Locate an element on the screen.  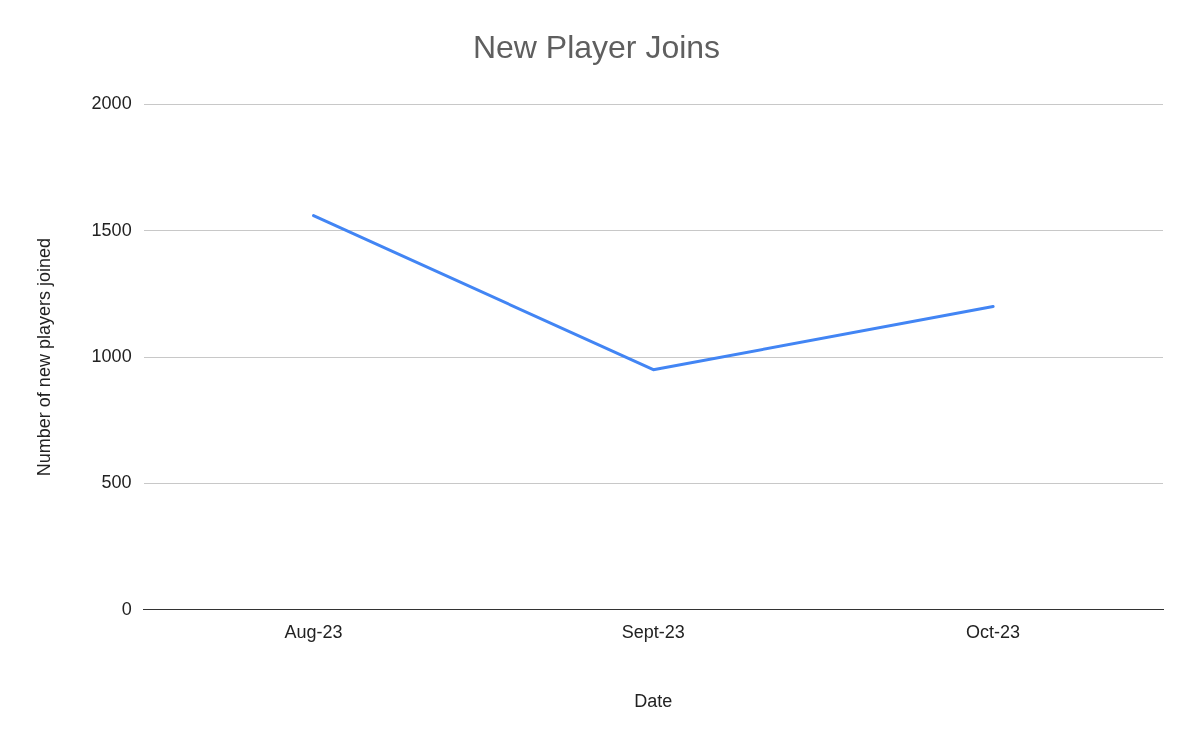
y-tick-label: 0 is located at coordinates (126, 608).